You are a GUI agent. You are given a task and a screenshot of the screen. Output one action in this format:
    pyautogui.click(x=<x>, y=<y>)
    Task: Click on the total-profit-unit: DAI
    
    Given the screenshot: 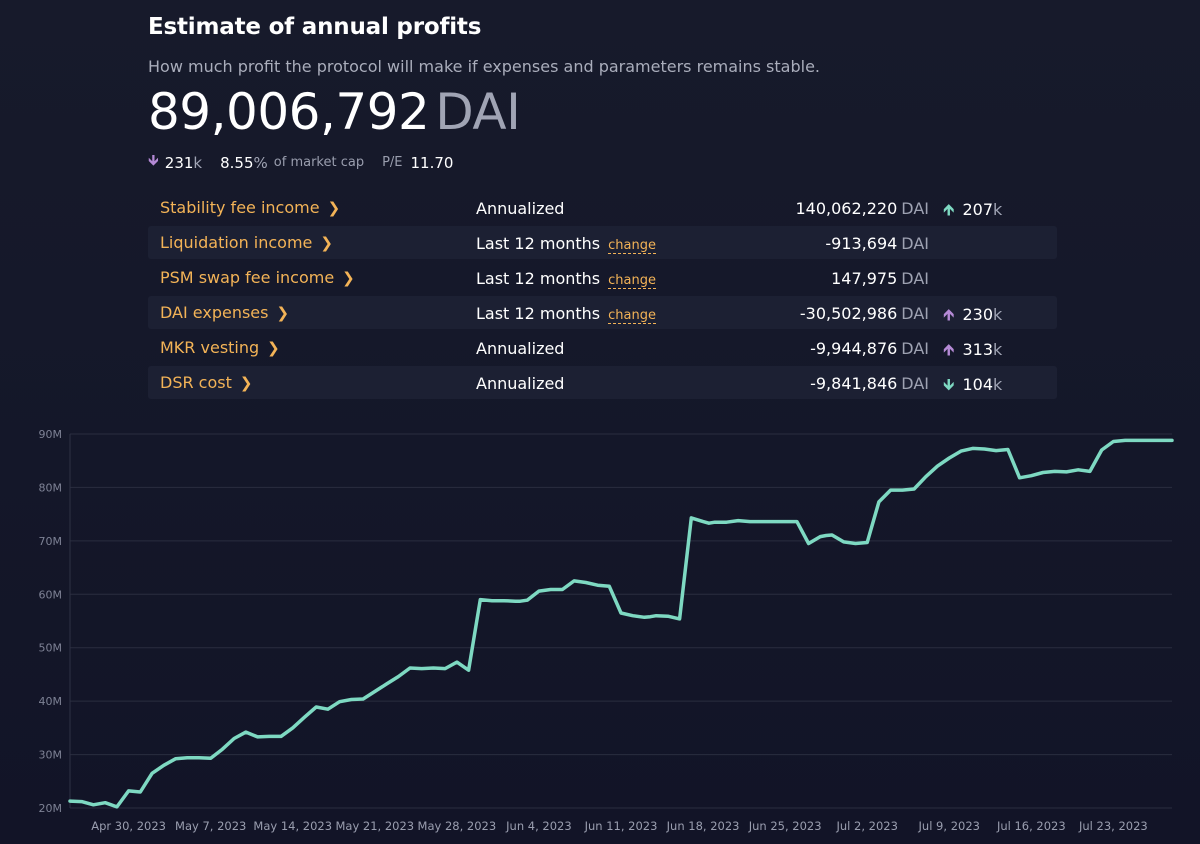 What is the action you would take?
    pyautogui.click(x=478, y=112)
    